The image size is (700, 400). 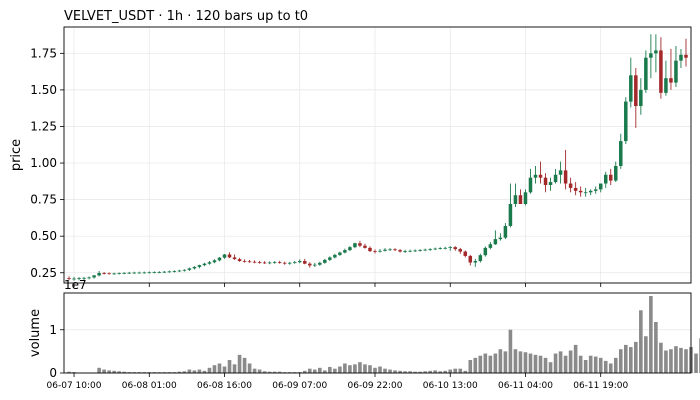 I want to click on price-tick-label: 0.25, so click(x=43, y=273).